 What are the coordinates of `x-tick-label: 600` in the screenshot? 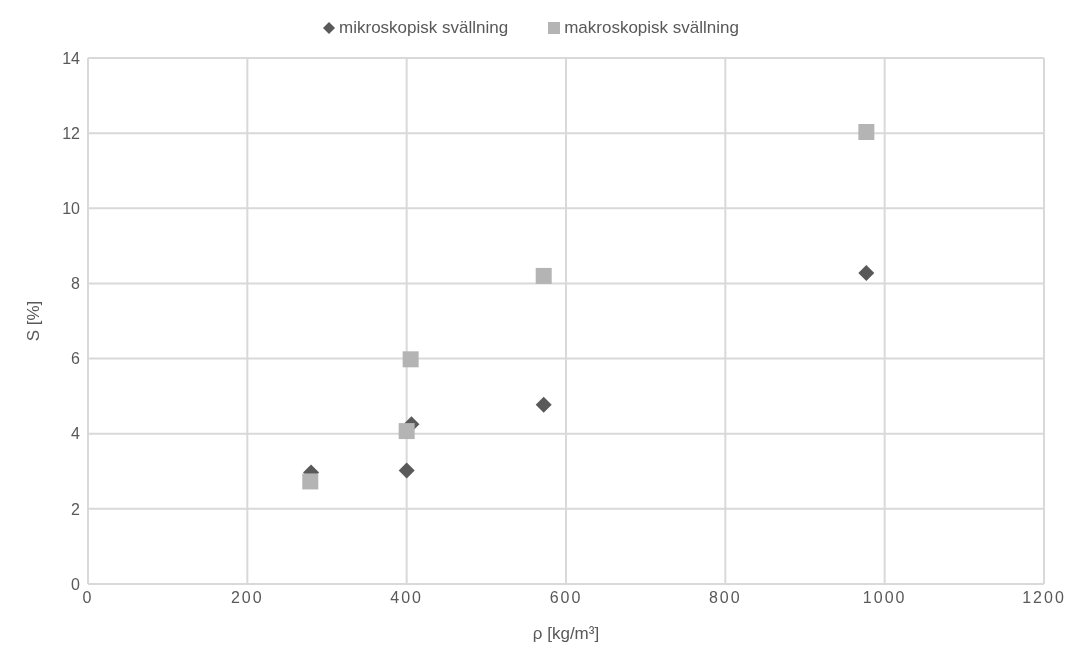 It's located at (566, 598).